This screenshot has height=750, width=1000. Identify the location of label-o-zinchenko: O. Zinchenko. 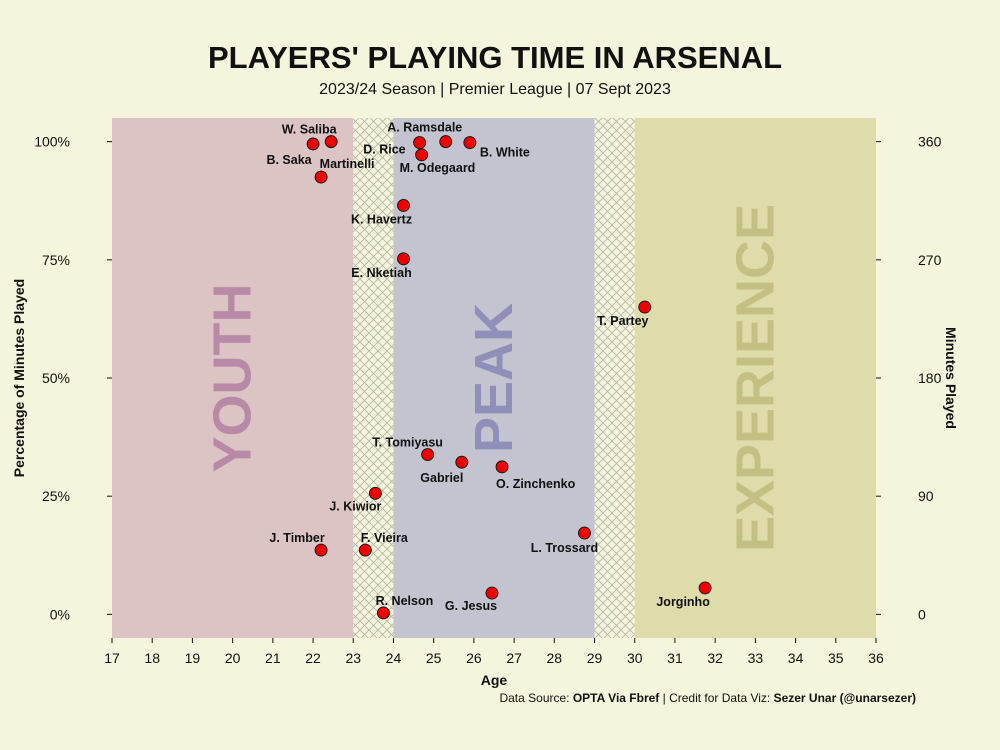
(536, 484).